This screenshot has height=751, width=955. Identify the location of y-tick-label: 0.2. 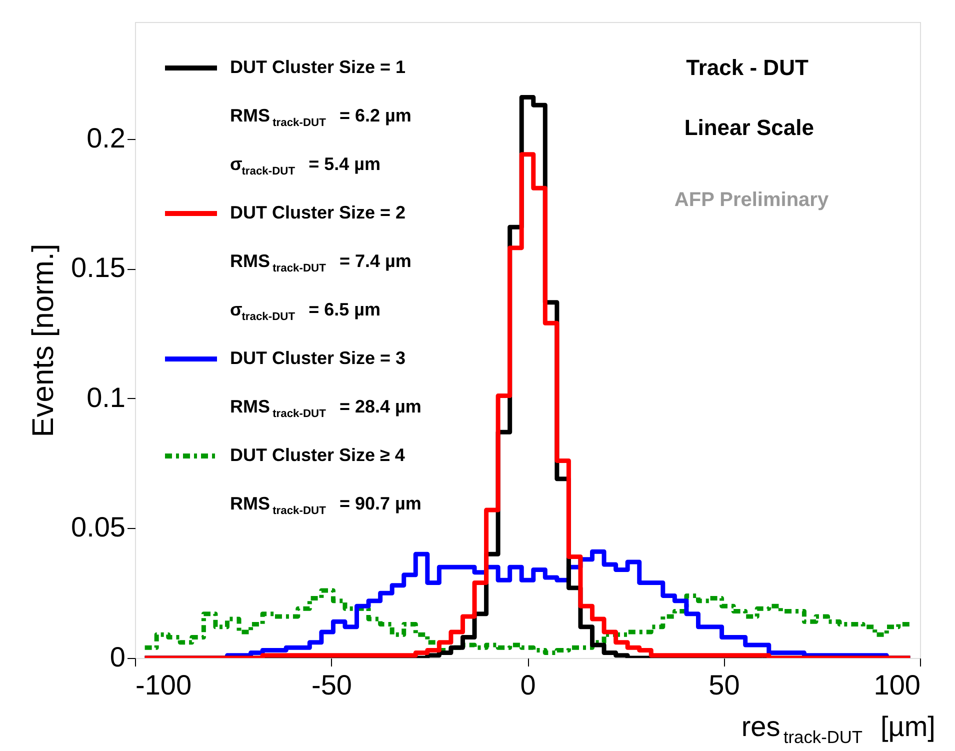
(106, 138).